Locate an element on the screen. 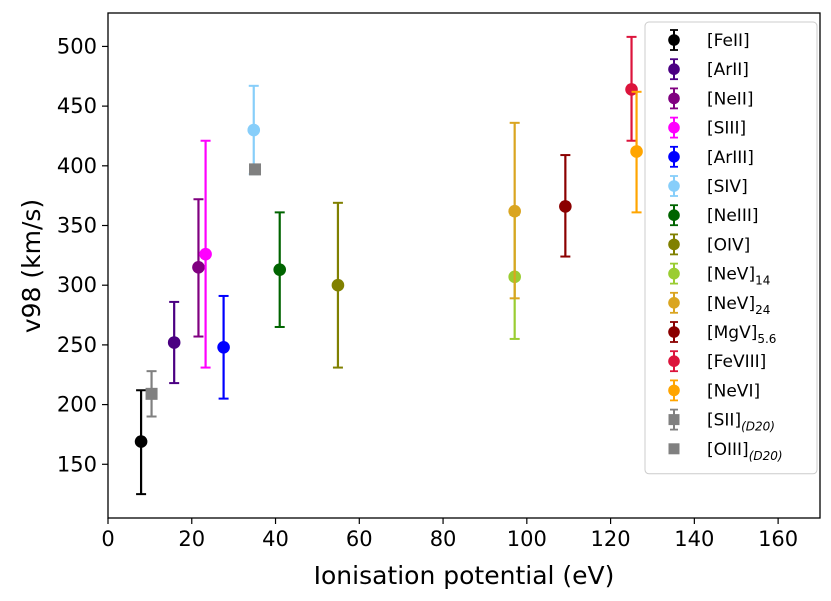 Image resolution: width=831 pixels, height=601 pixels. legend-entry-0: [FeII] is located at coordinates (709, 40).